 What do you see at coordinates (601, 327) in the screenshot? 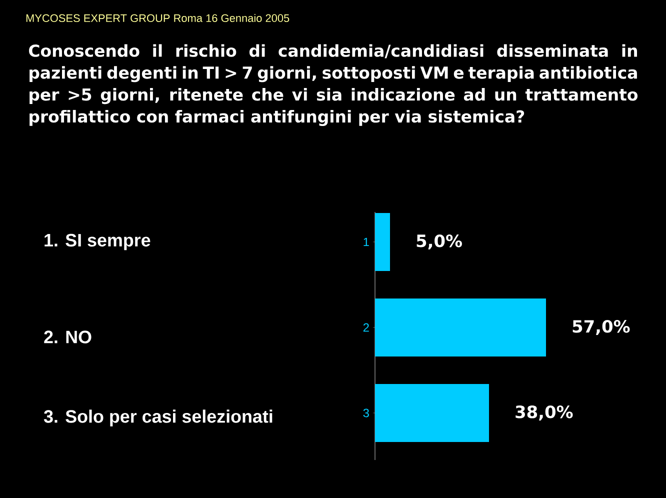
I see `data-label: 57,0%` at bounding box center [601, 327].